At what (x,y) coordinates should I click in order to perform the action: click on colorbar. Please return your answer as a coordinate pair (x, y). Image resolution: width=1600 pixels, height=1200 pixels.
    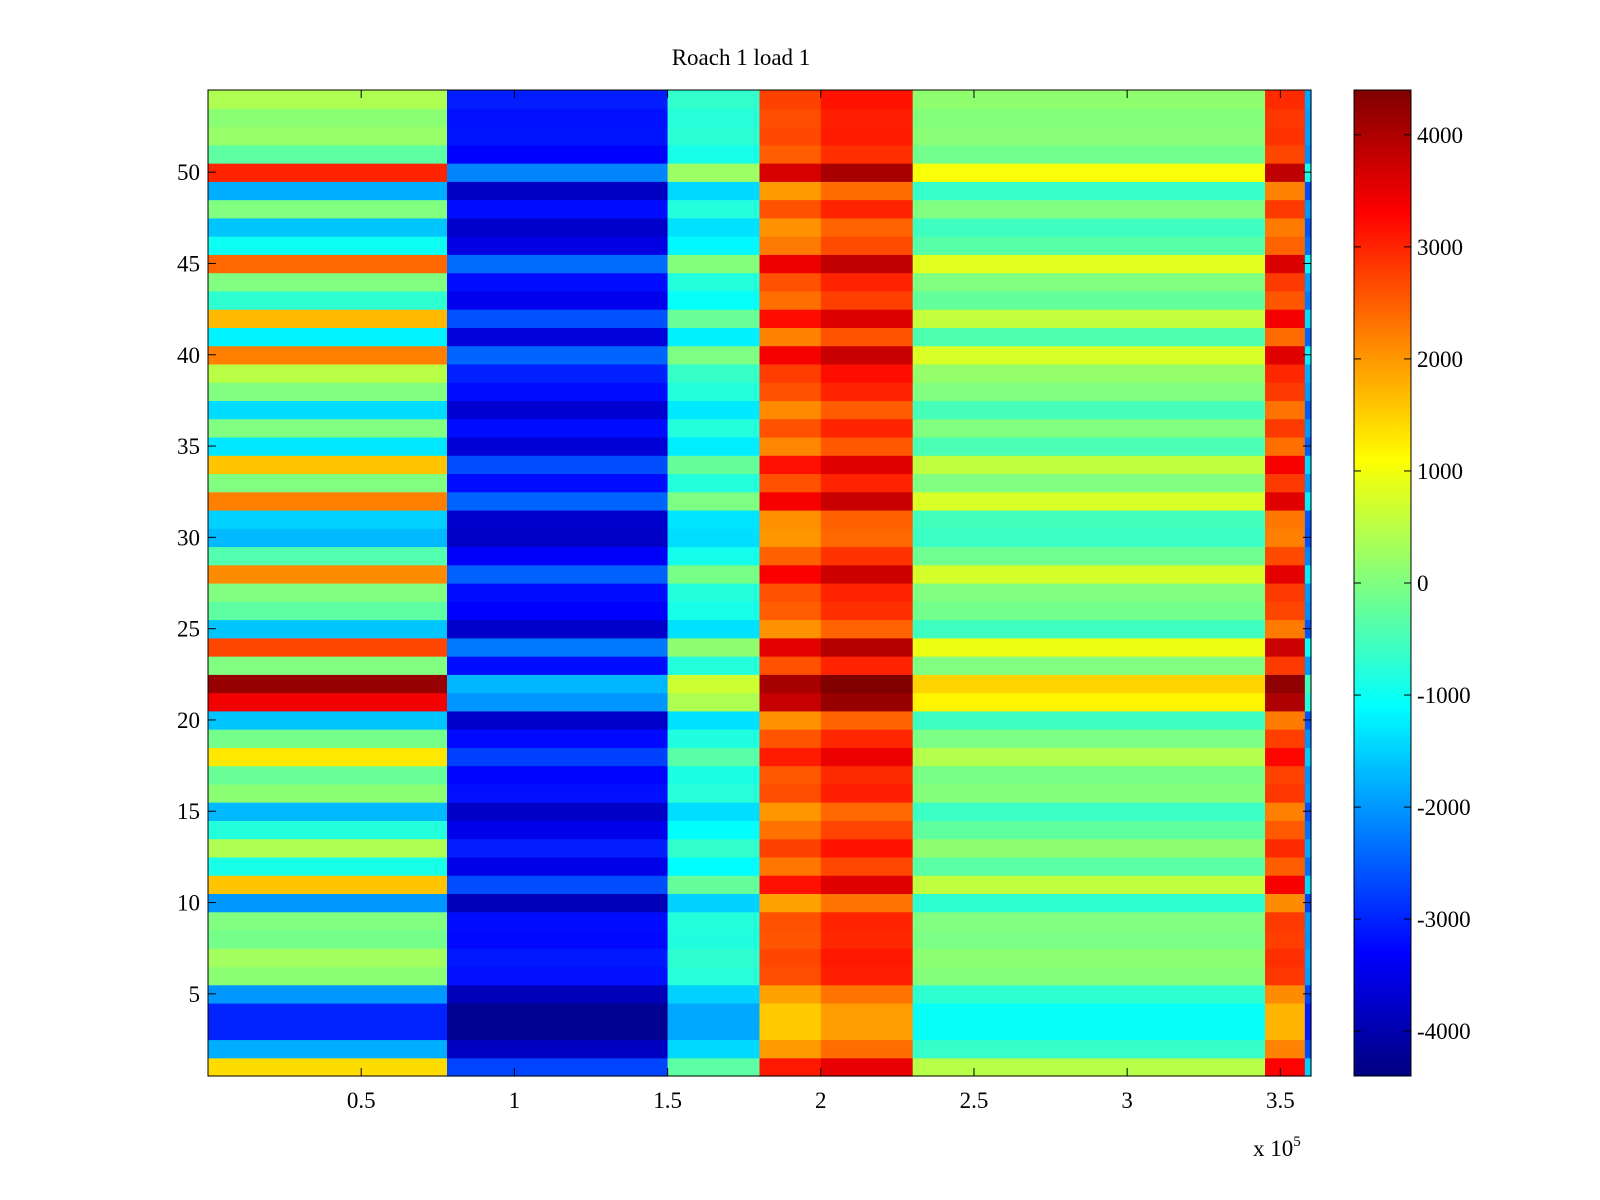
    Looking at the image, I should click on (1382, 583).